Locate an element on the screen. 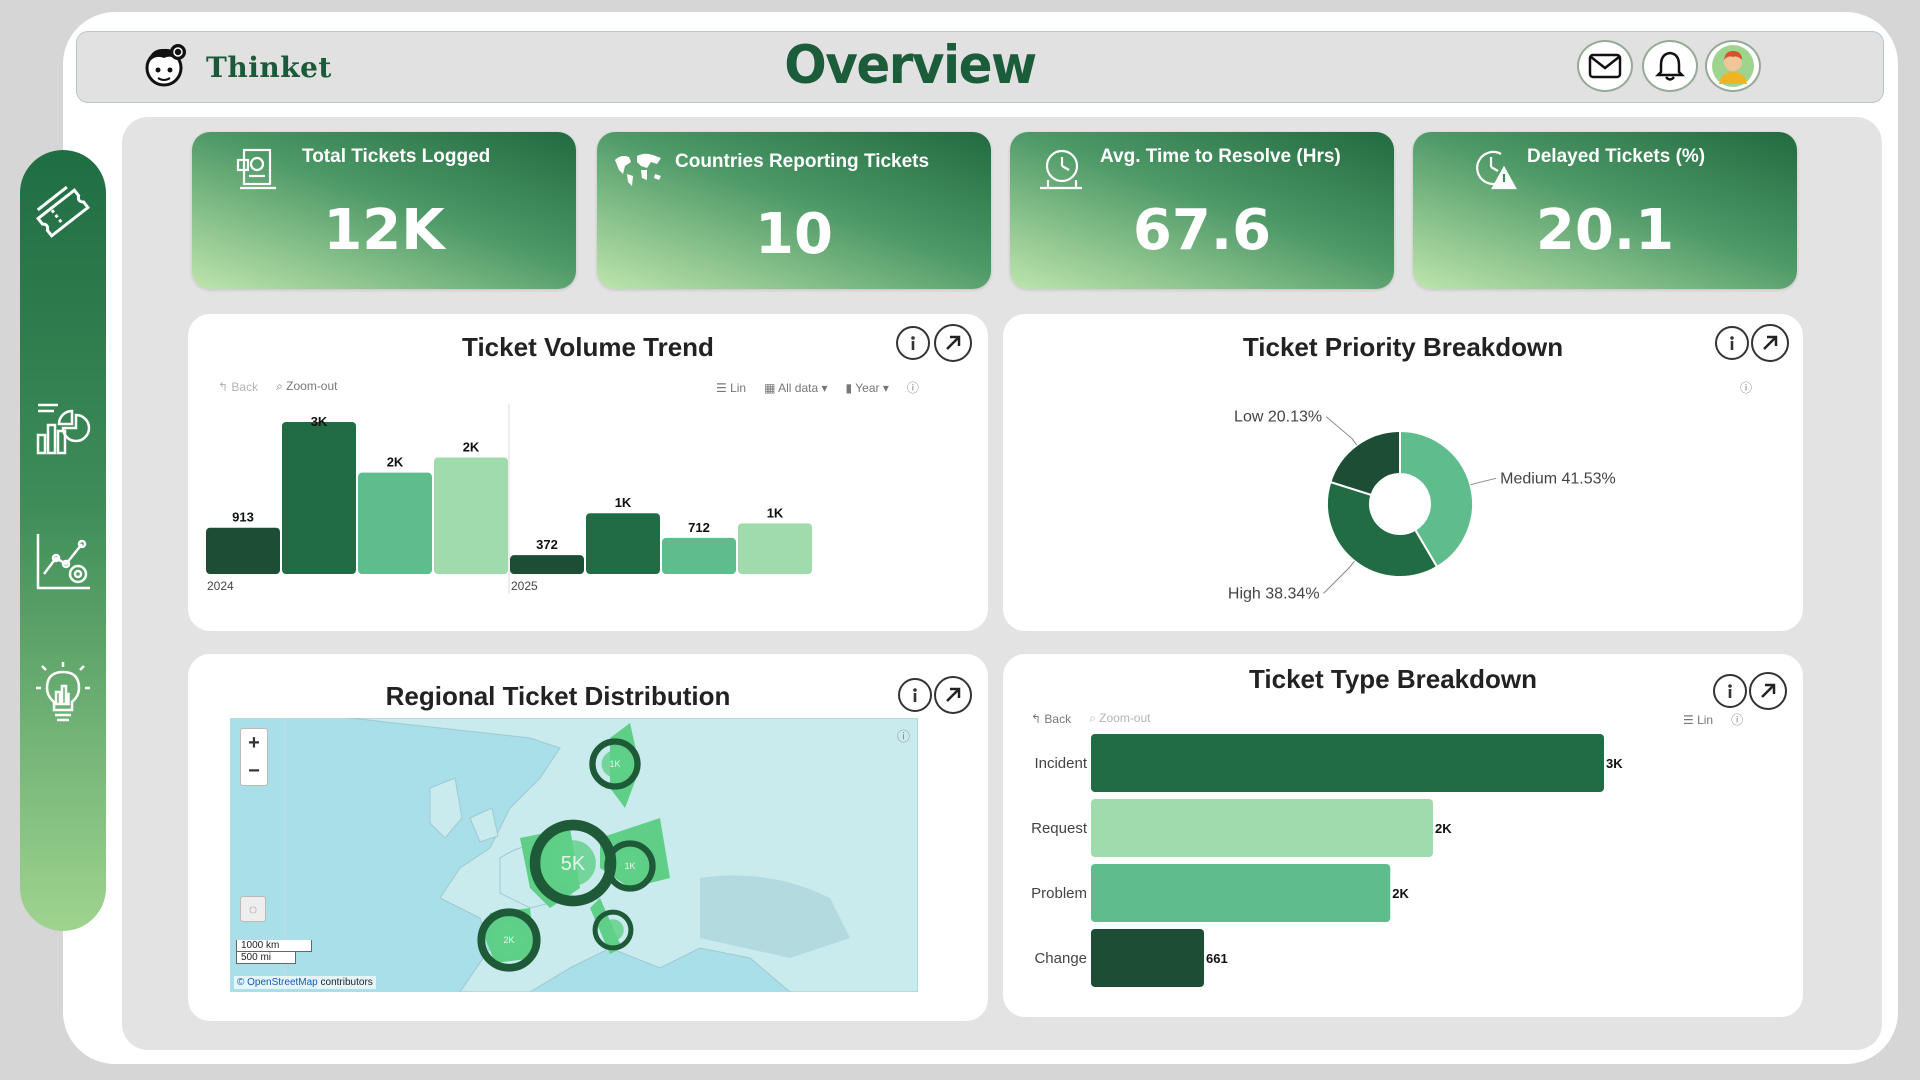  ticket-type-bar-chart: Incident 3K Request 2K Problem 2K Change 661 is located at coordinates (1327, 860).